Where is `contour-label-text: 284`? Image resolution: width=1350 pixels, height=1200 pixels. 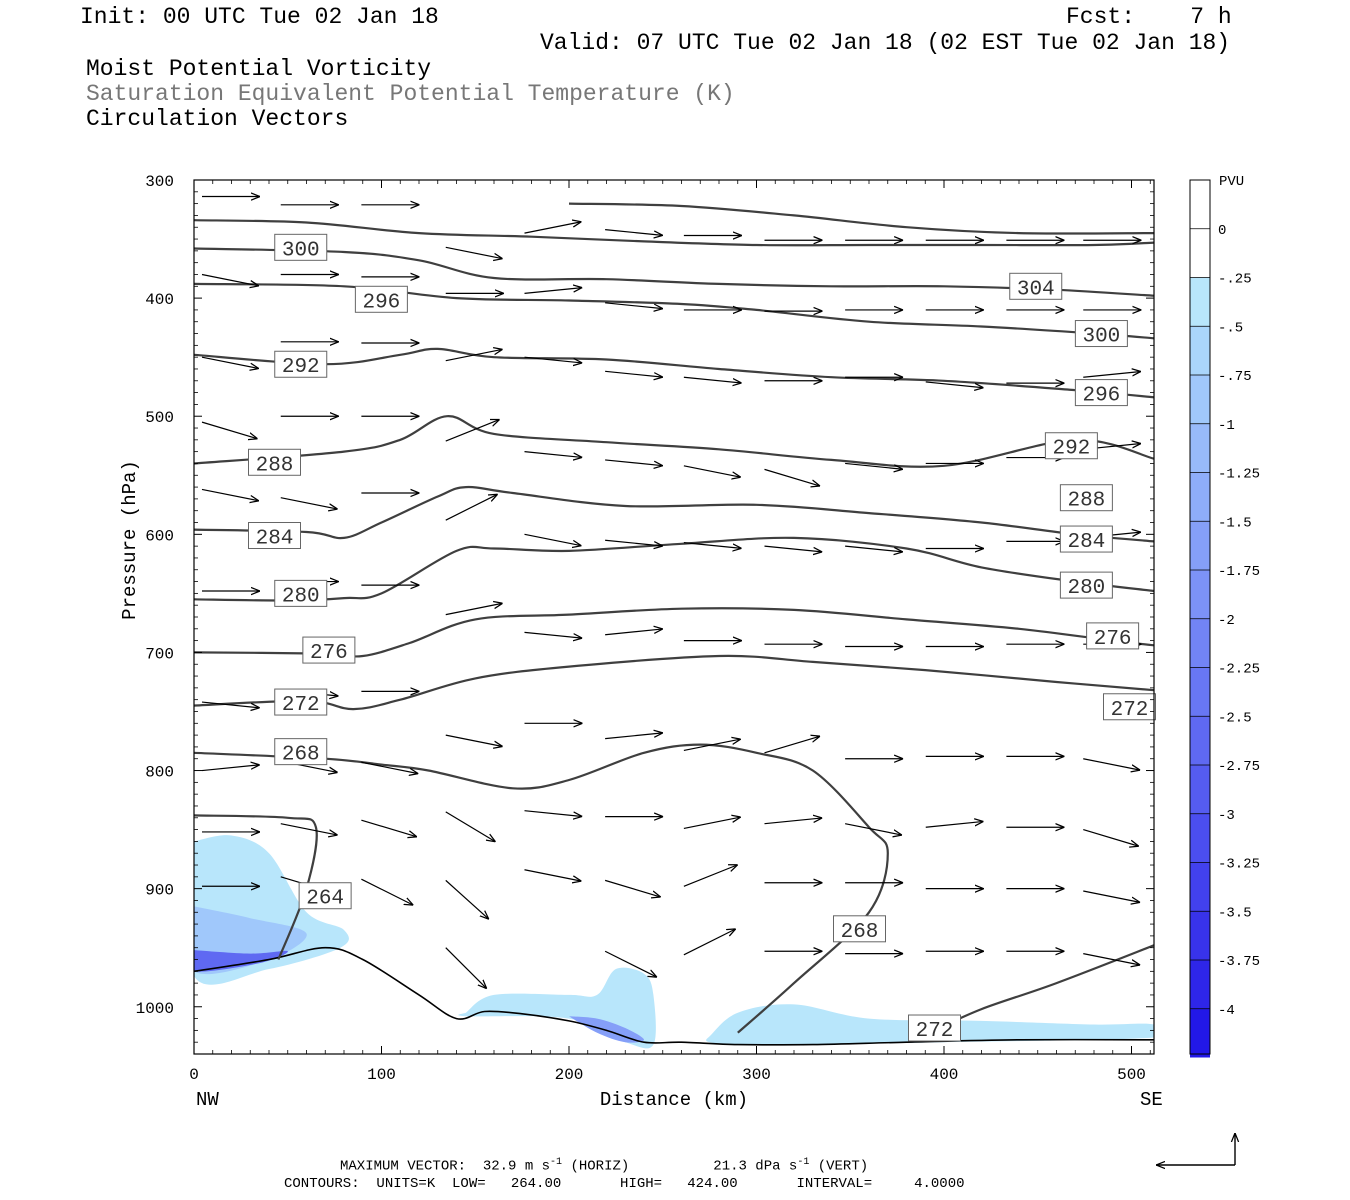
contour-label-text: 284 is located at coordinates (1086, 542).